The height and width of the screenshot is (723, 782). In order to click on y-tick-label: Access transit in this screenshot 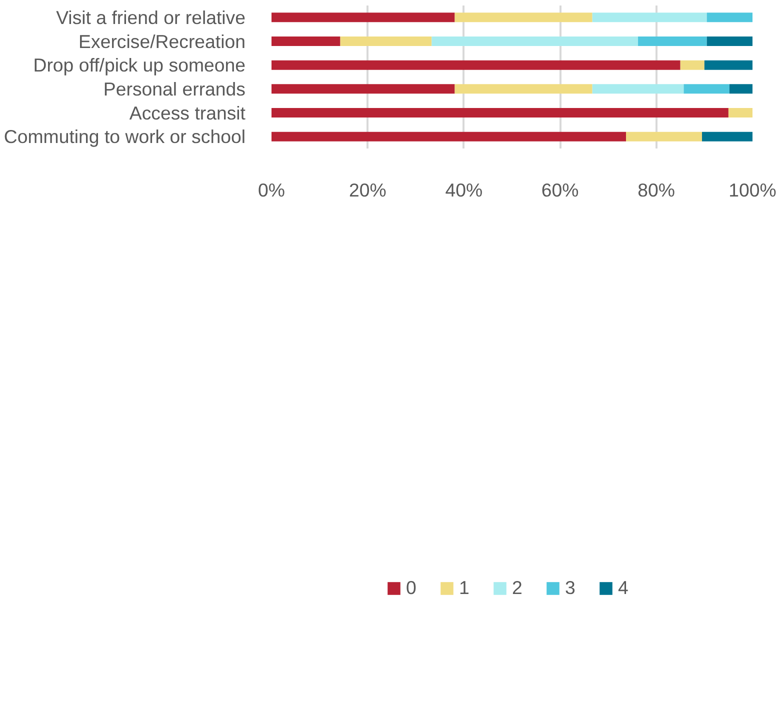, I will do `click(187, 113)`.